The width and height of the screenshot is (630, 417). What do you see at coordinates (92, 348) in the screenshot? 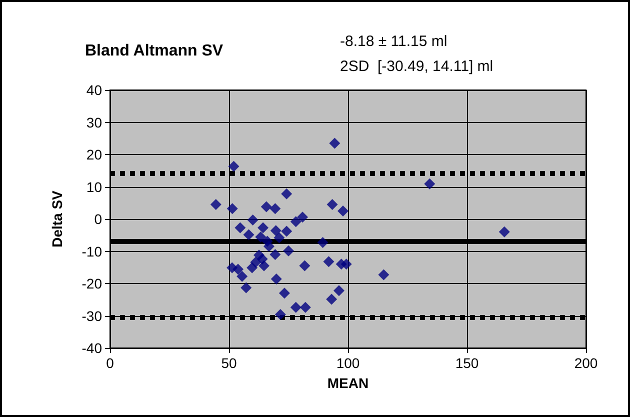
I see `y-tick-label: -40` at bounding box center [92, 348].